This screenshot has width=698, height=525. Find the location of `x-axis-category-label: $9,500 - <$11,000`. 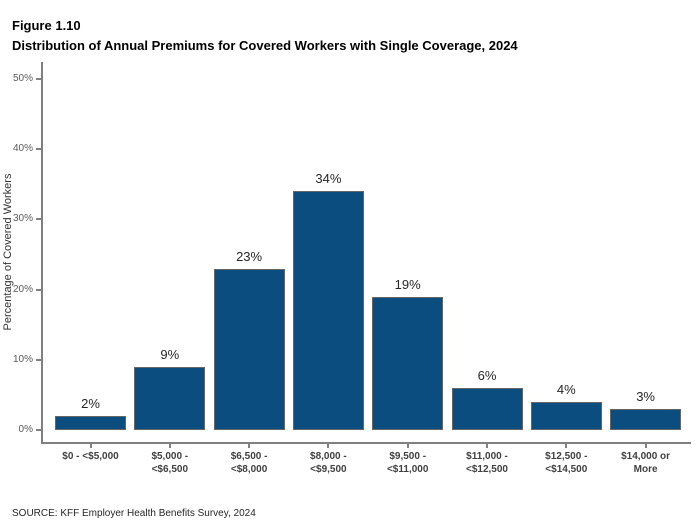

x-axis-category-label: $9,500 - <$11,000 is located at coordinates (407, 463).